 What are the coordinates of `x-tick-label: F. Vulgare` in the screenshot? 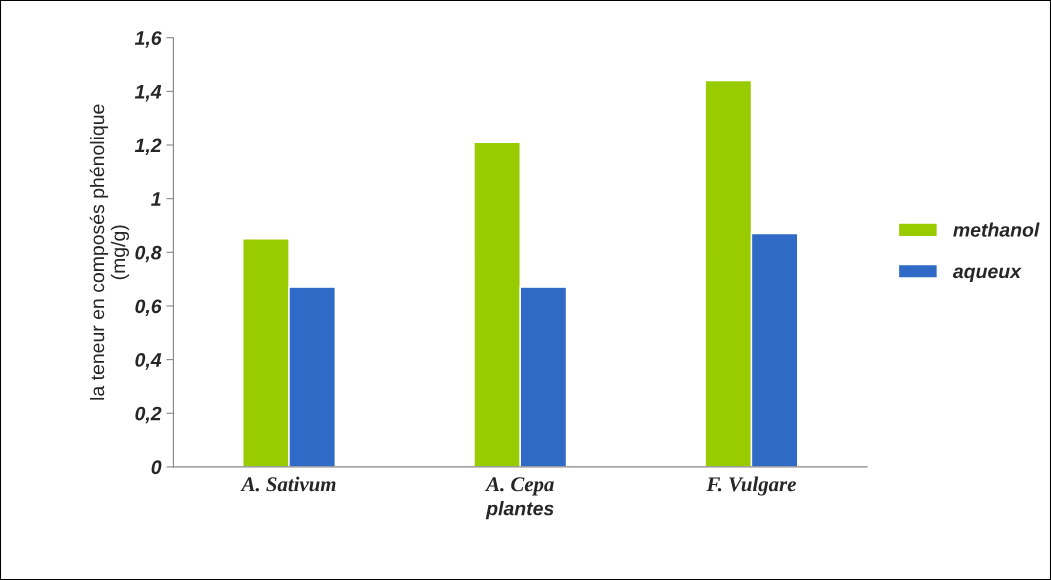 It's located at (751, 486).